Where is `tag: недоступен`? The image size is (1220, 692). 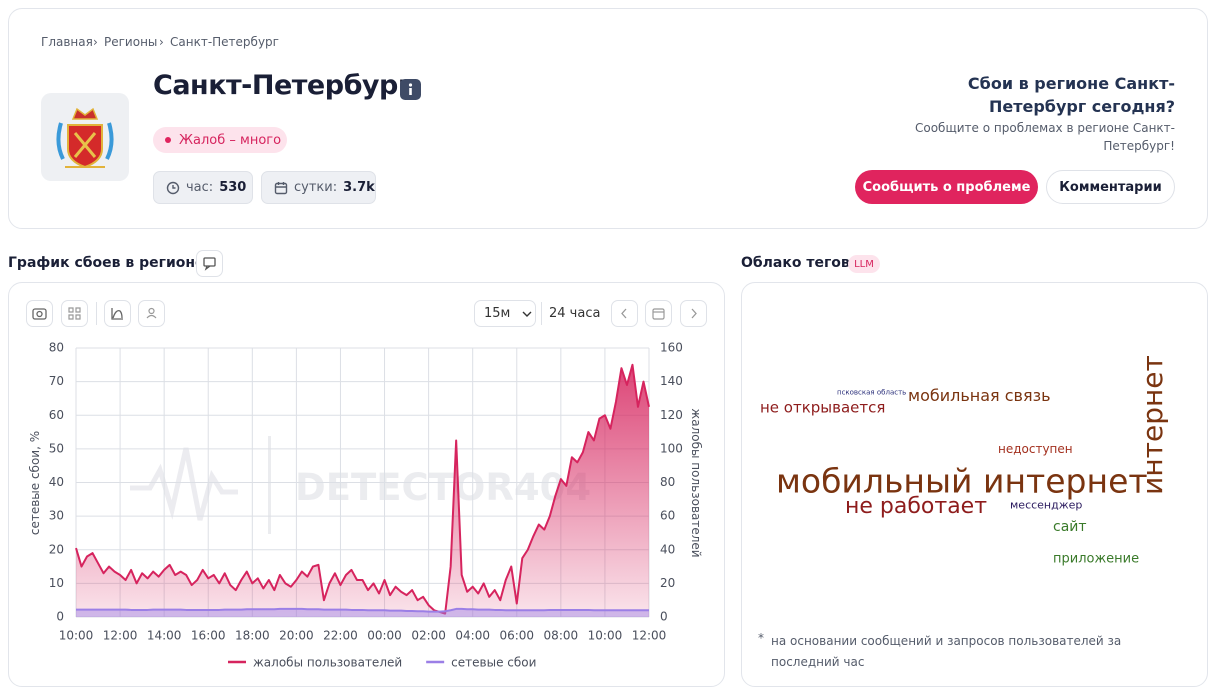
tag: недоступен is located at coordinates (1035, 449).